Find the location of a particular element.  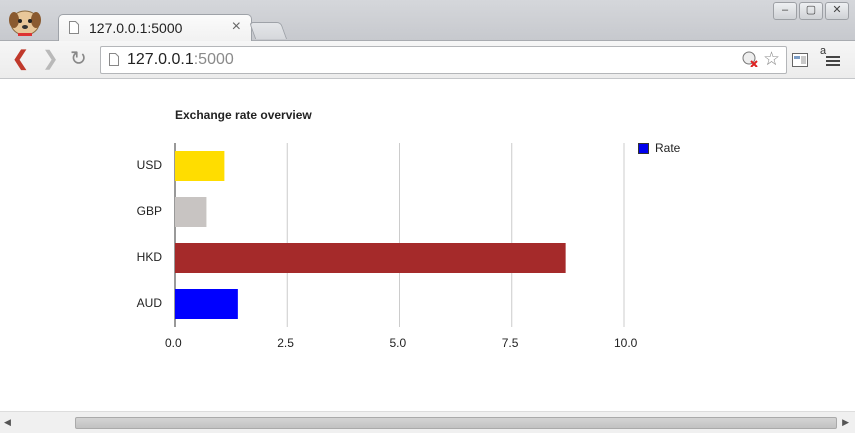

minimize-button: – is located at coordinates (785, 11).